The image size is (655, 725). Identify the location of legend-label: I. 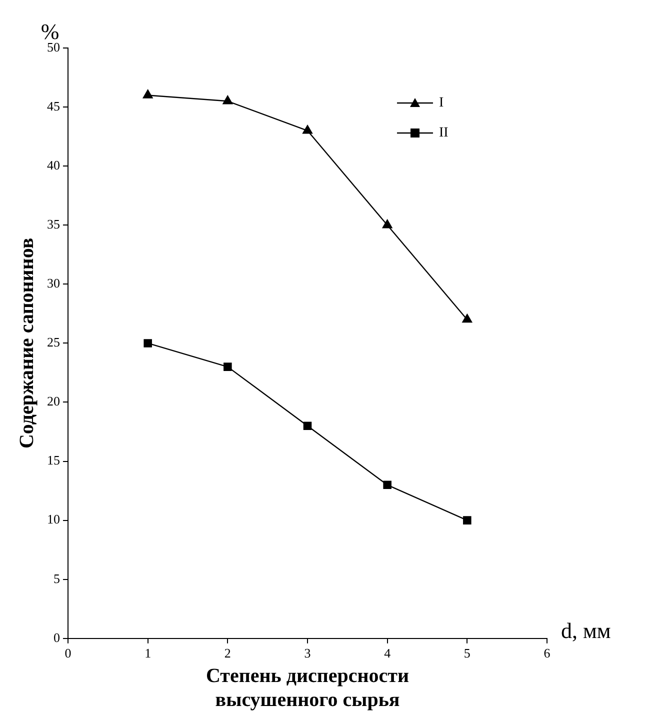
(441, 103).